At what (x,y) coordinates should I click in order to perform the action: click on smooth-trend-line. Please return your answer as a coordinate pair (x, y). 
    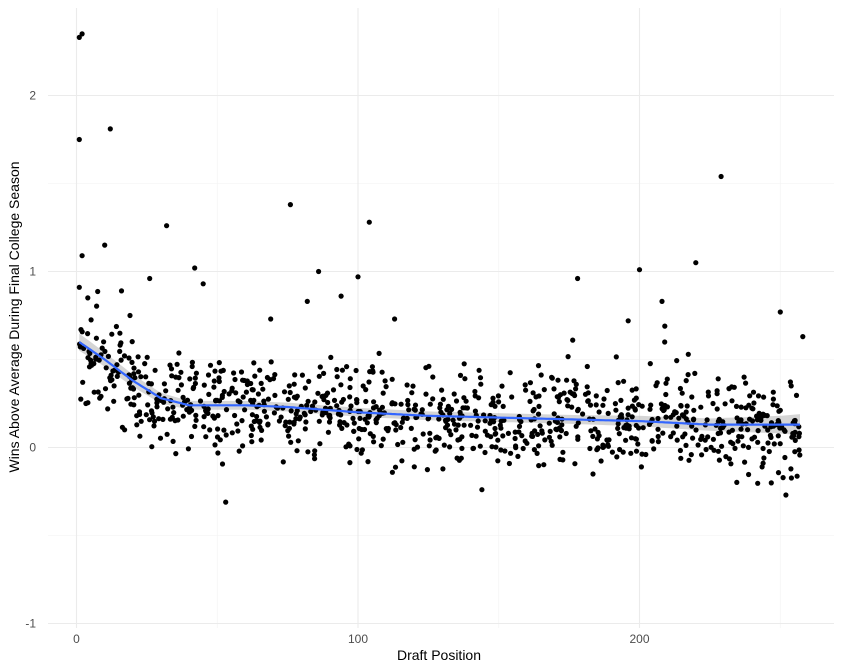
    Looking at the image, I should click on (439, 383).